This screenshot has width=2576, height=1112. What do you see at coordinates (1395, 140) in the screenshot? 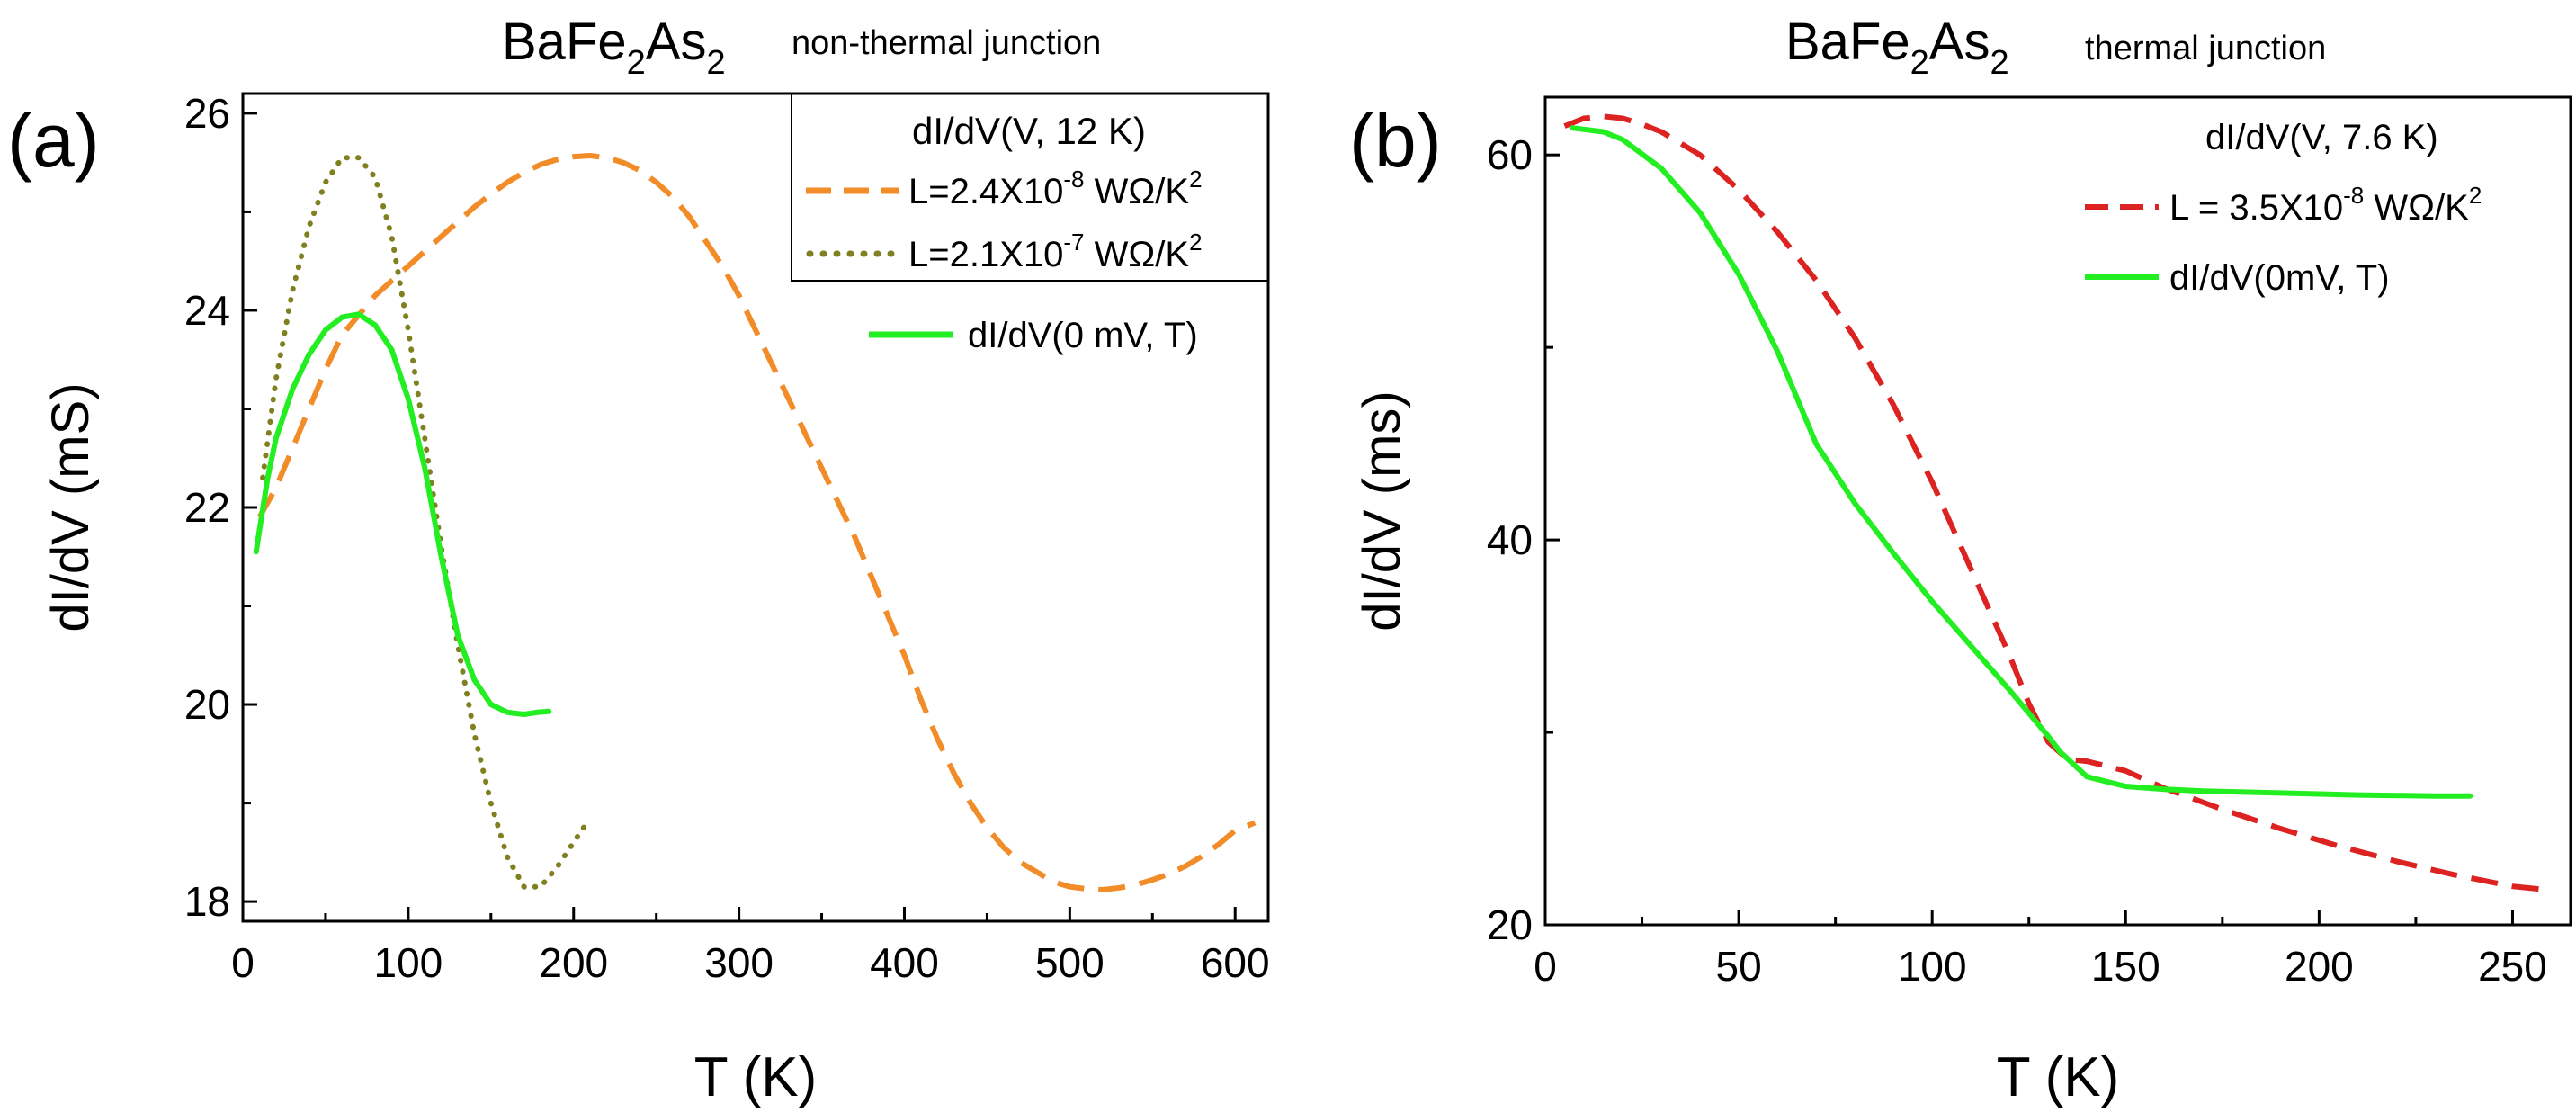
I see `panel-b-label: (b)` at bounding box center [1395, 140].